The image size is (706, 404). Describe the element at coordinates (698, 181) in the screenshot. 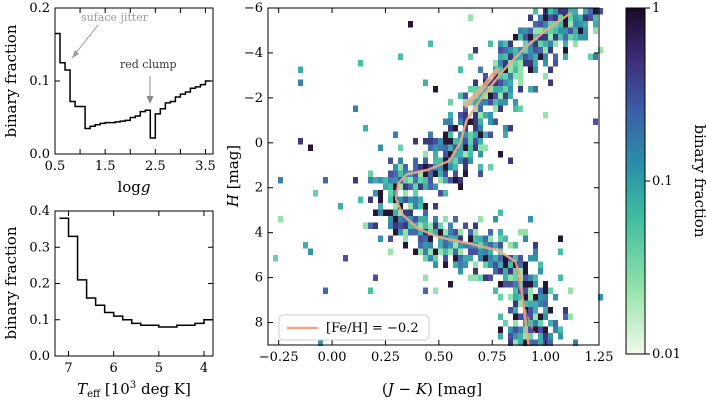

I see `colorbar-label: binary fraction` at that location.